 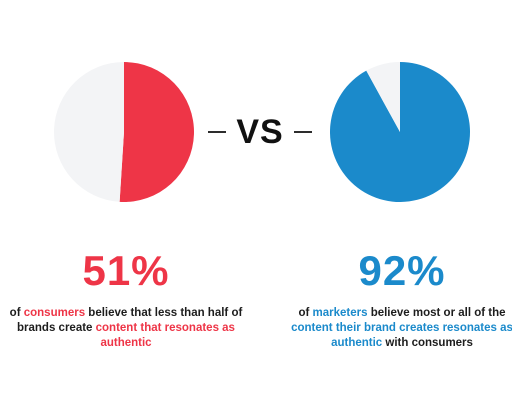 I want to click on right-dash, so click(x=302, y=132).